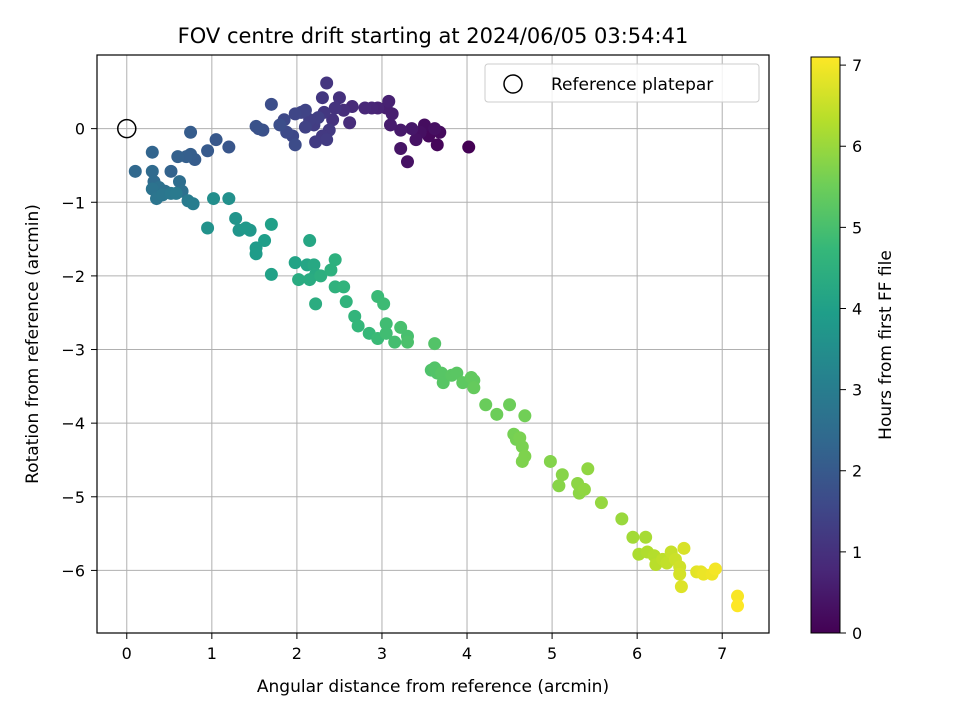 Image resolution: width=960 pixels, height=720 pixels. I want to click on legend-box, so click(622, 83).